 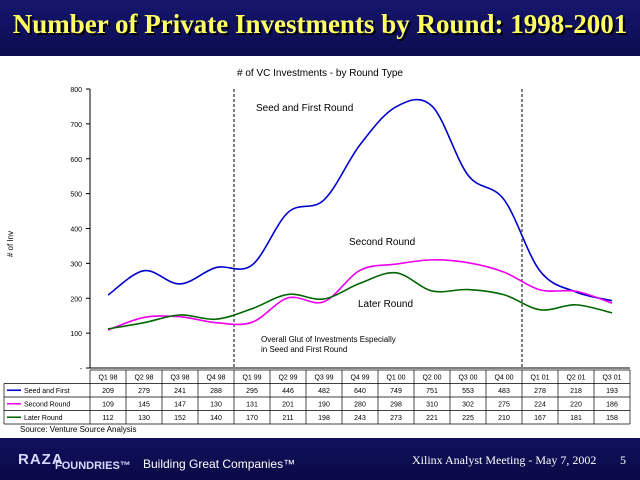 I want to click on annotation-second: Second Round, so click(x=382, y=242).